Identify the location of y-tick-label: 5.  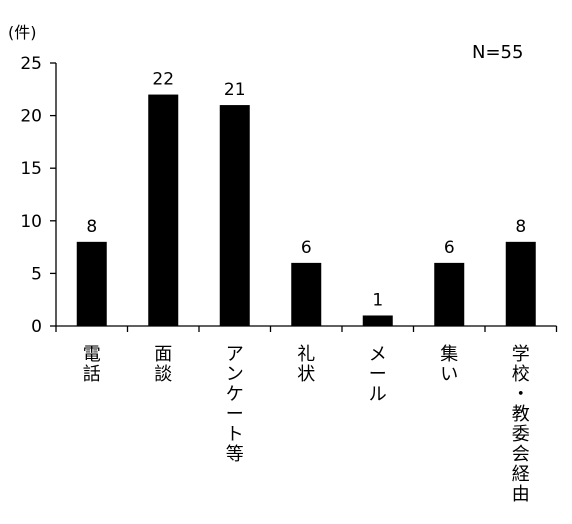
(36, 274).